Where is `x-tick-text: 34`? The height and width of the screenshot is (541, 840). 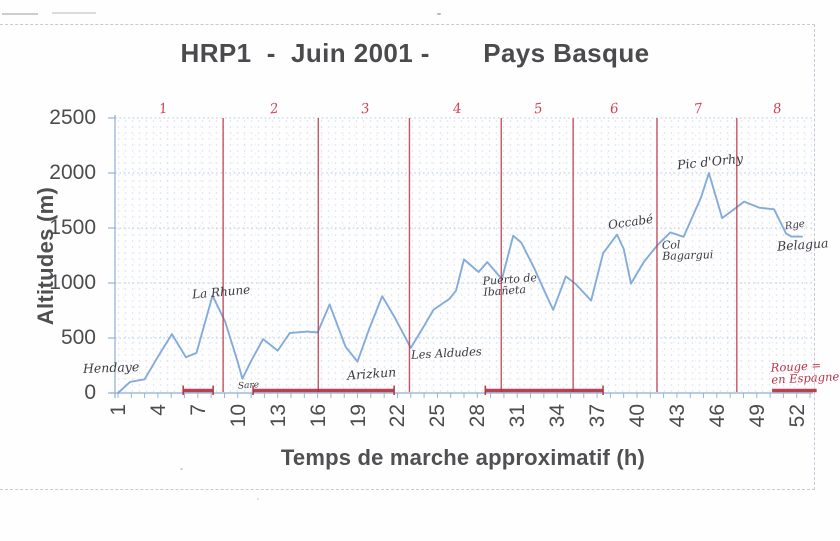 x-tick-text: 34 is located at coordinates (558, 416).